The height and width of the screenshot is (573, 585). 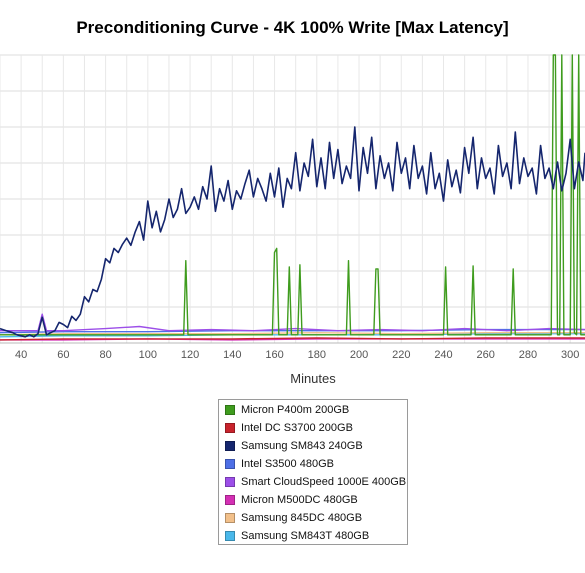 What do you see at coordinates (443, 355) in the screenshot?
I see `x-tick-label-240: 240` at bounding box center [443, 355].